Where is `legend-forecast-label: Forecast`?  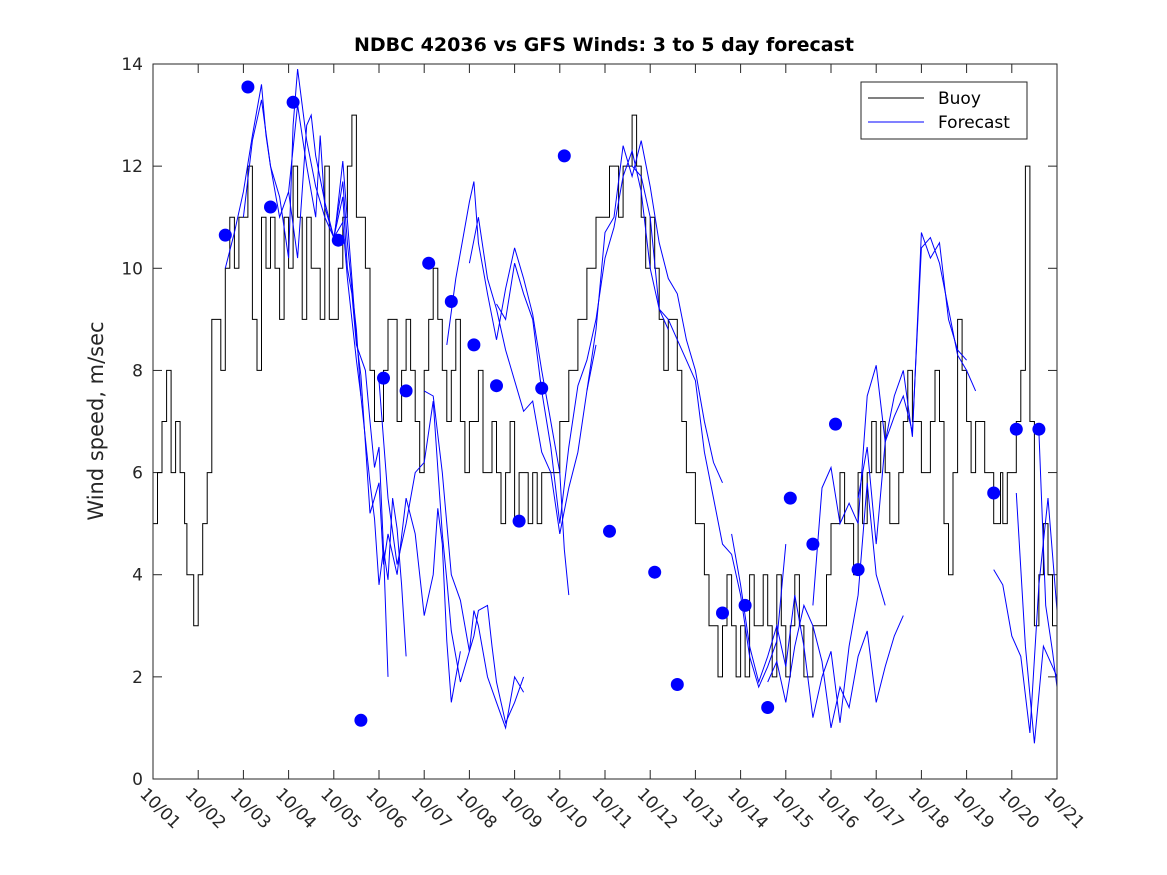 legend-forecast-label: Forecast is located at coordinates (974, 123).